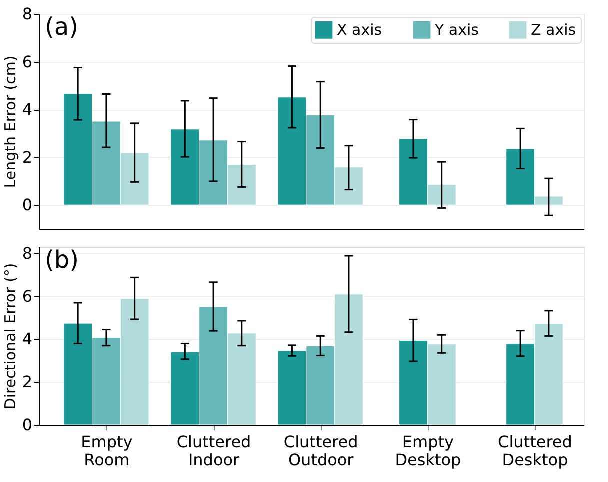  Describe the element at coordinates (107, 451) in the screenshot. I see `x-tick-label: Empty Room` at that location.